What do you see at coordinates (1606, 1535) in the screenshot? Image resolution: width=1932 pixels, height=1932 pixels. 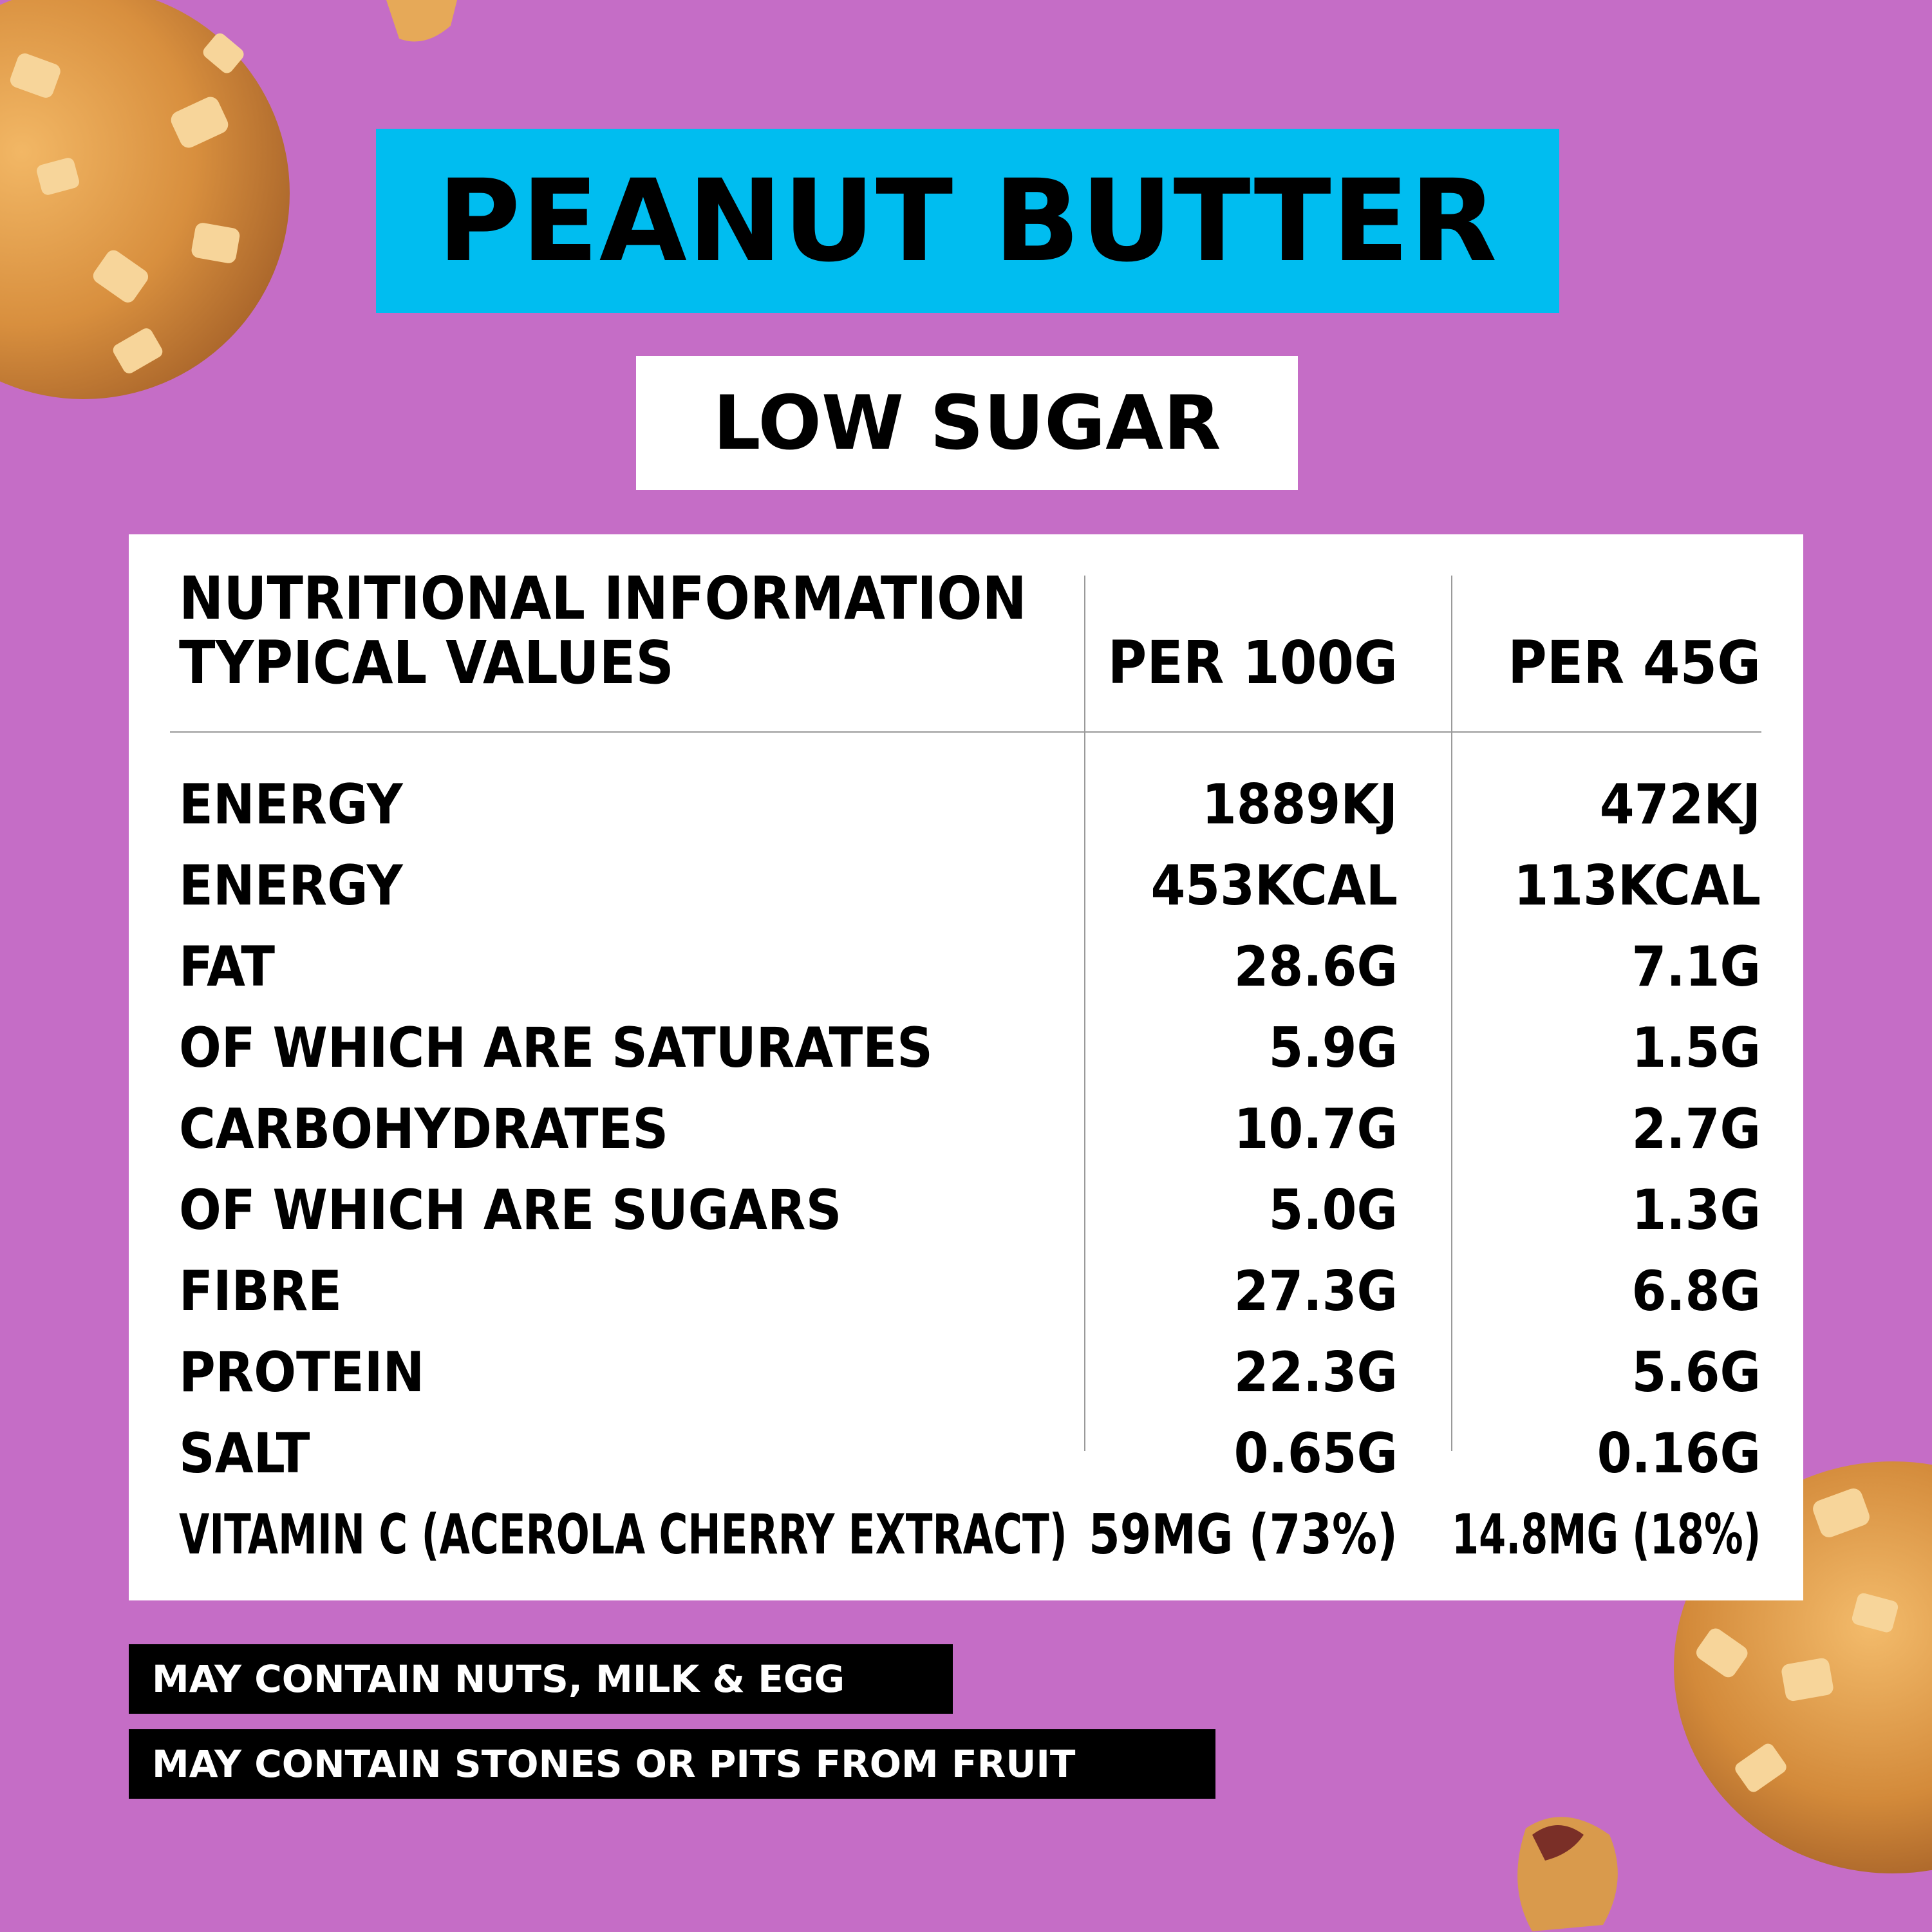 I see `value-per-45g: 14.8MG (18%)` at bounding box center [1606, 1535].